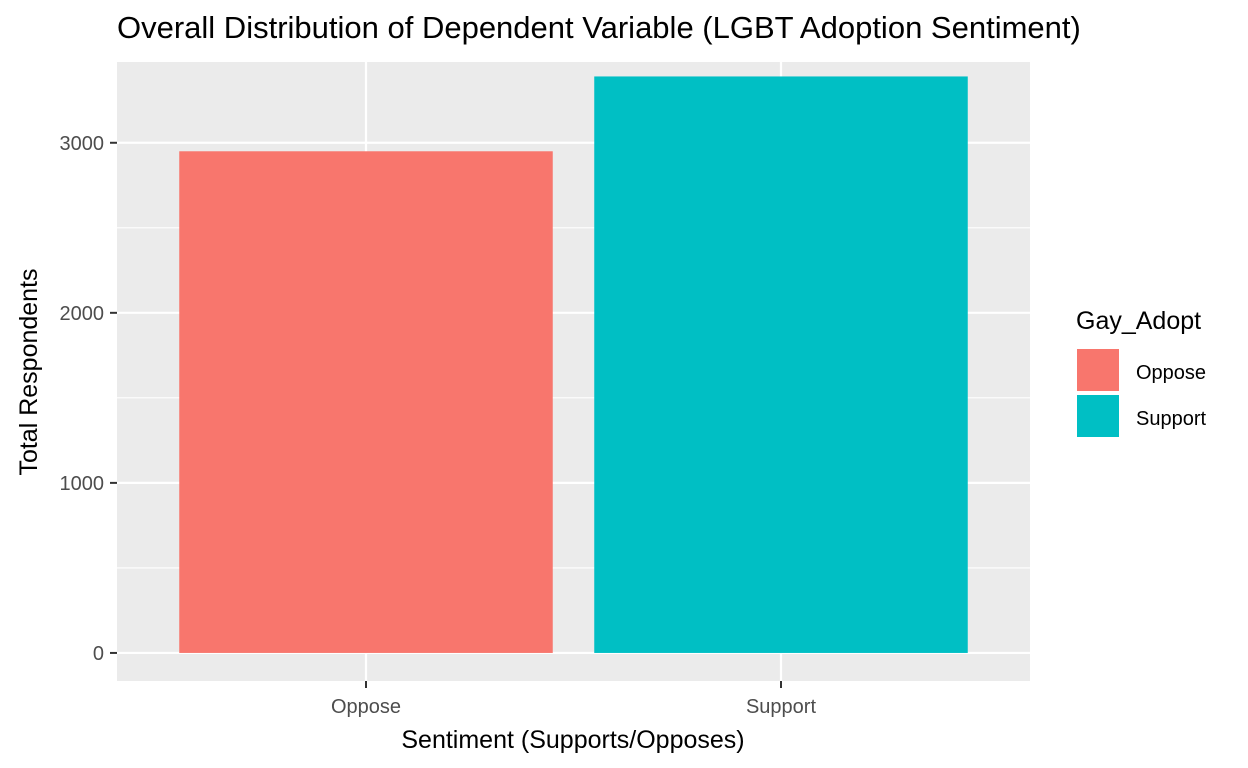 The width and height of the screenshot is (1248, 768). Describe the element at coordinates (366, 707) in the screenshot. I see `x-tick-label: Oppose` at that location.